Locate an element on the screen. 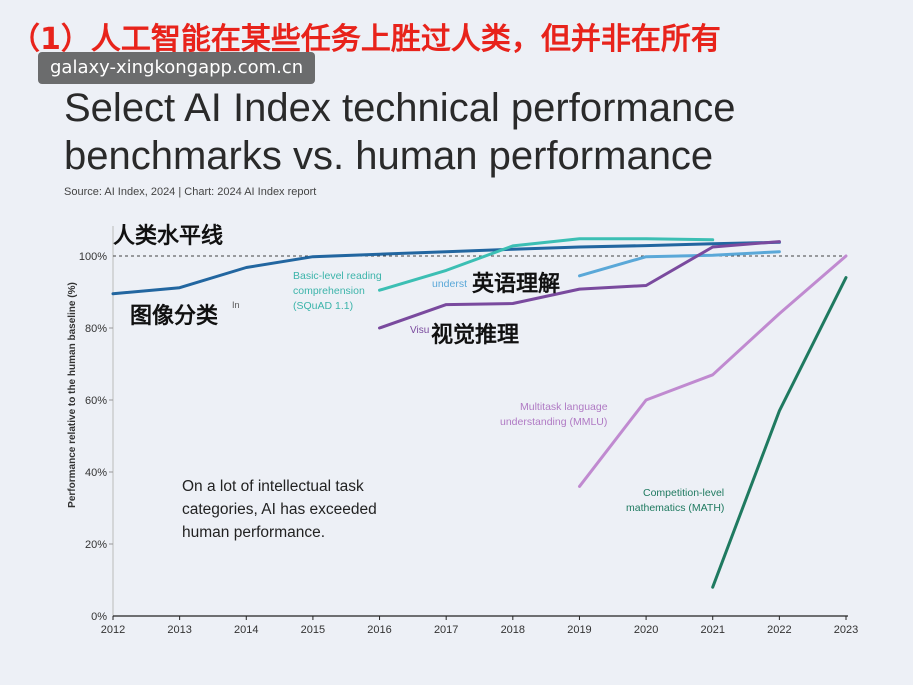 The width and height of the screenshot is (913, 685). mmlu-label-line1: Multitask language is located at coordinates (564, 407).